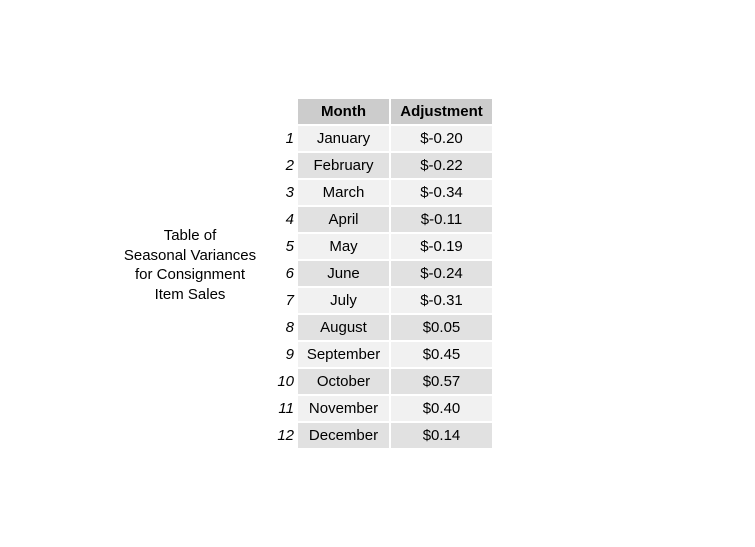 The width and height of the screenshot is (755, 547). Describe the element at coordinates (286, 408) in the screenshot. I see `row-index: 11` at that location.